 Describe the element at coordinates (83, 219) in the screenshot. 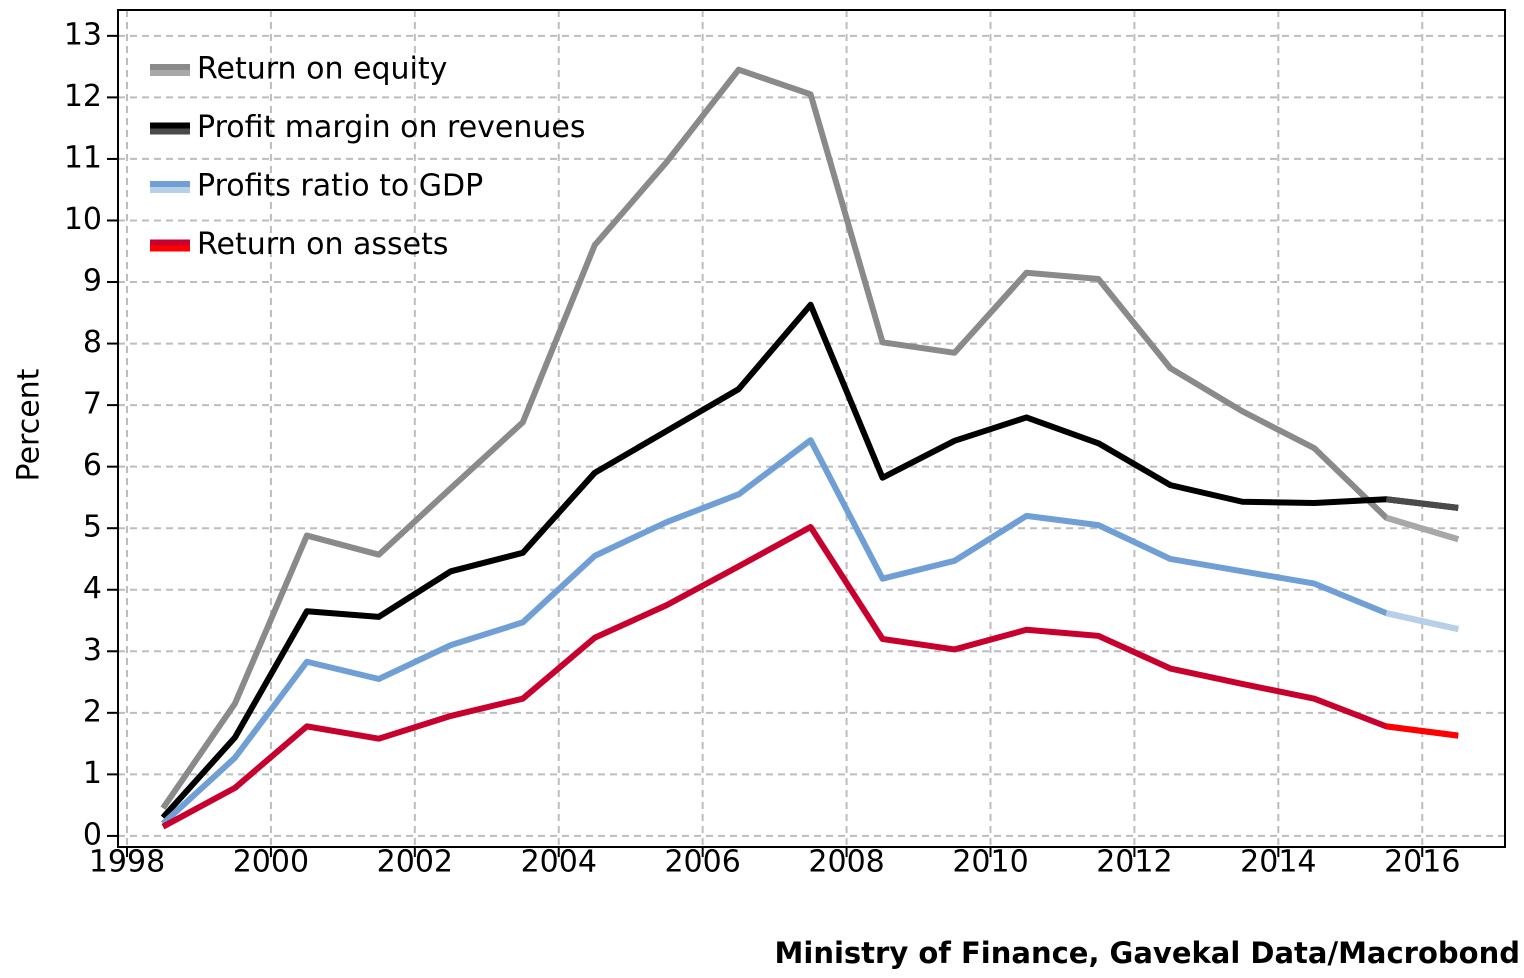

I see `y-tick-label: 10` at that location.